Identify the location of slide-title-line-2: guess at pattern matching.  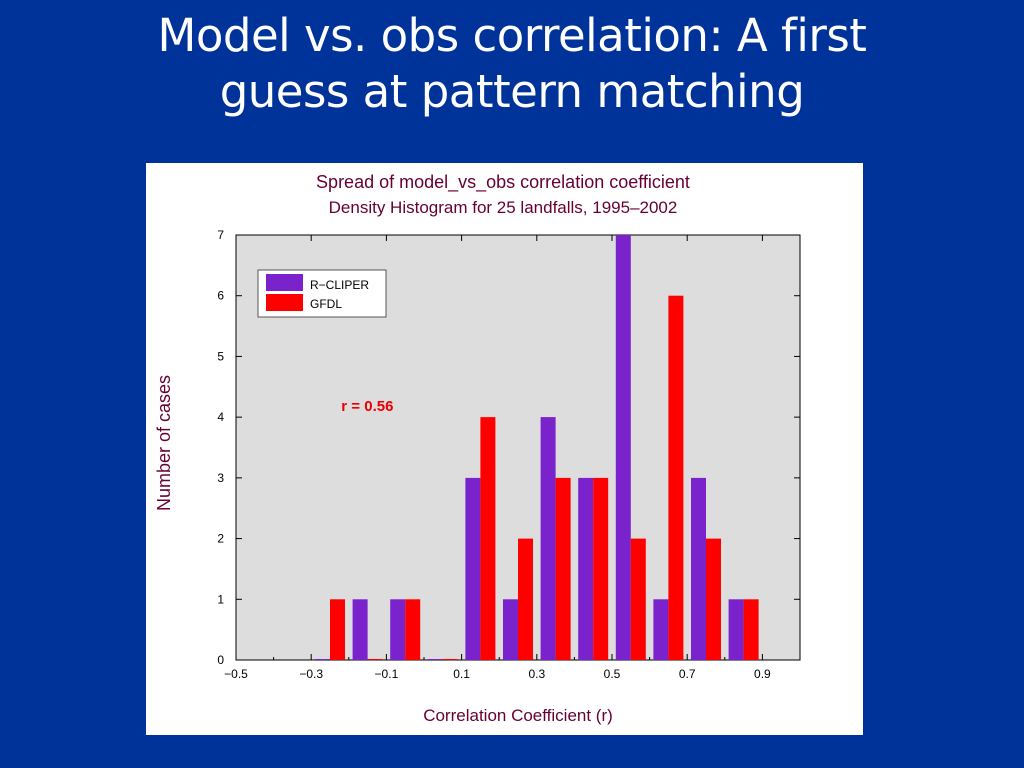
(512, 91).